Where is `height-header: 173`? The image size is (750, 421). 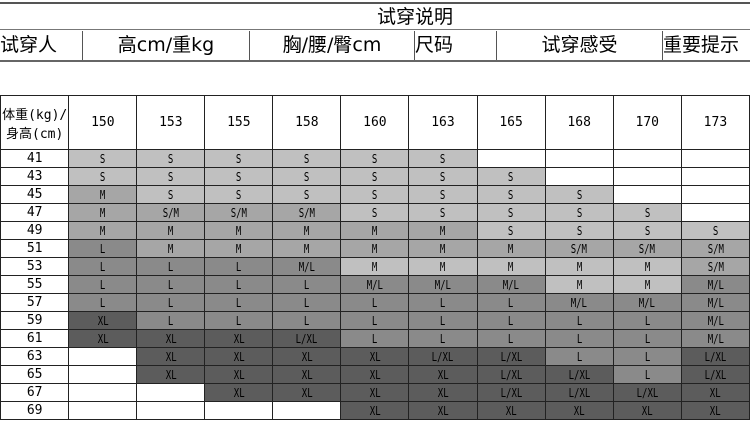 height-header: 173 is located at coordinates (715, 122).